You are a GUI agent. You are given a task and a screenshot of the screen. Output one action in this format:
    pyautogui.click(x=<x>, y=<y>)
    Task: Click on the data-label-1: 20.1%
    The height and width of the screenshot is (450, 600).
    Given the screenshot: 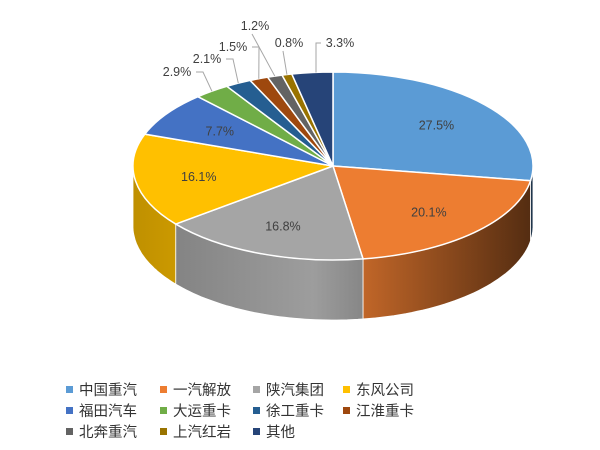 What is the action you would take?
    pyautogui.click(x=428, y=212)
    